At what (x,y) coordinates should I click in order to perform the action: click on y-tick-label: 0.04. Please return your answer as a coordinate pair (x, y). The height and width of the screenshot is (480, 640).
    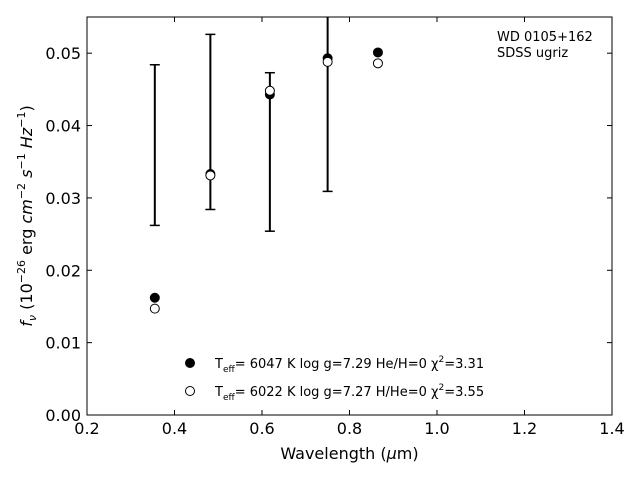
    Looking at the image, I should click on (63, 126).